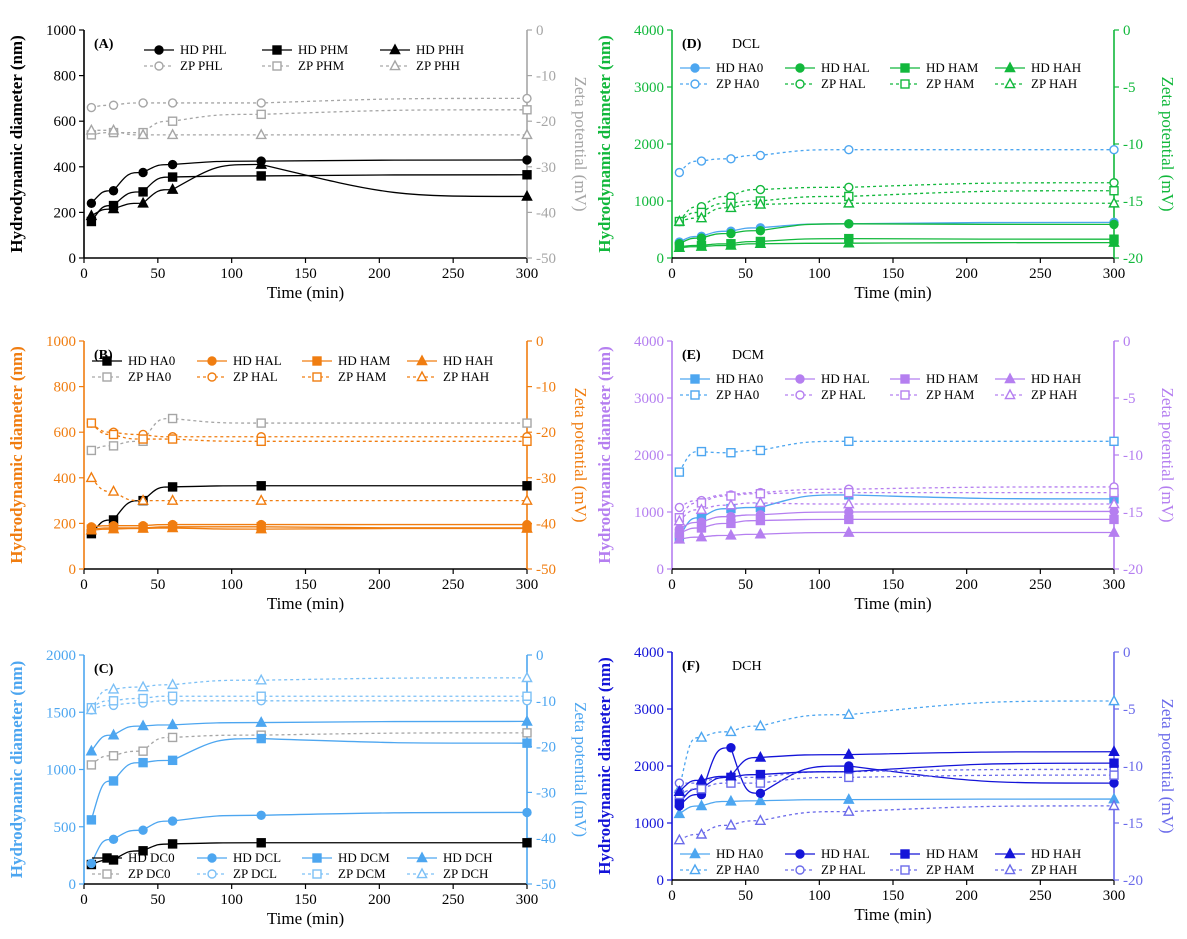 This screenshot has width=1187, height=939. I want to click on x-tick-label: 100, so click(231, 274).